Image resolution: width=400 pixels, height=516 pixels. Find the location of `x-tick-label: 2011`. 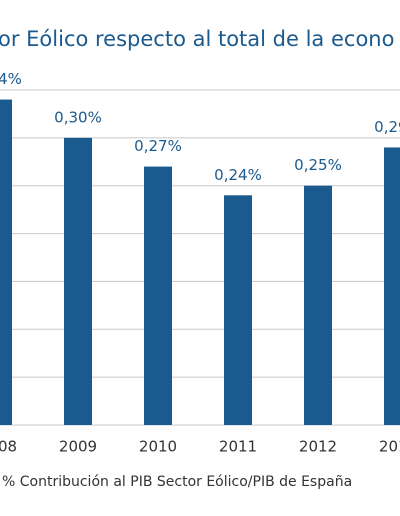

x-tick-label: 2011 is located at coordinates (238, 447).